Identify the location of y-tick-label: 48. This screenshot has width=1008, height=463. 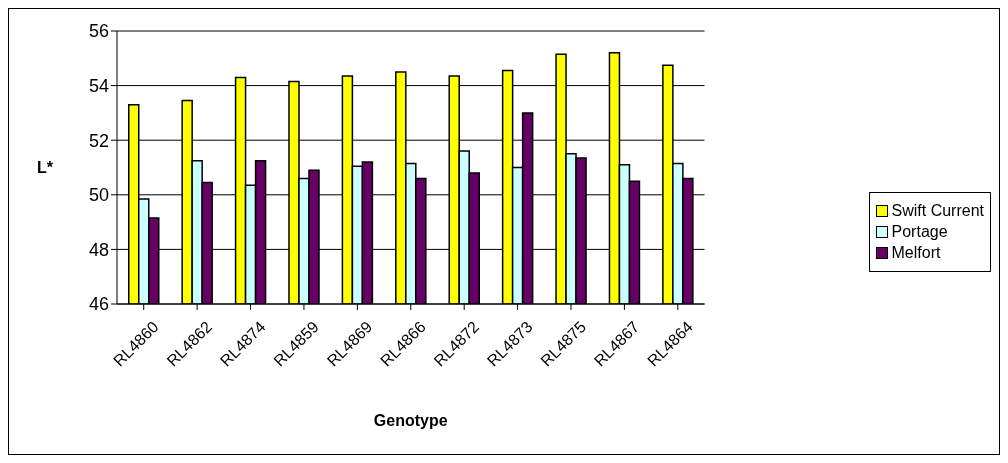
(98, 249).